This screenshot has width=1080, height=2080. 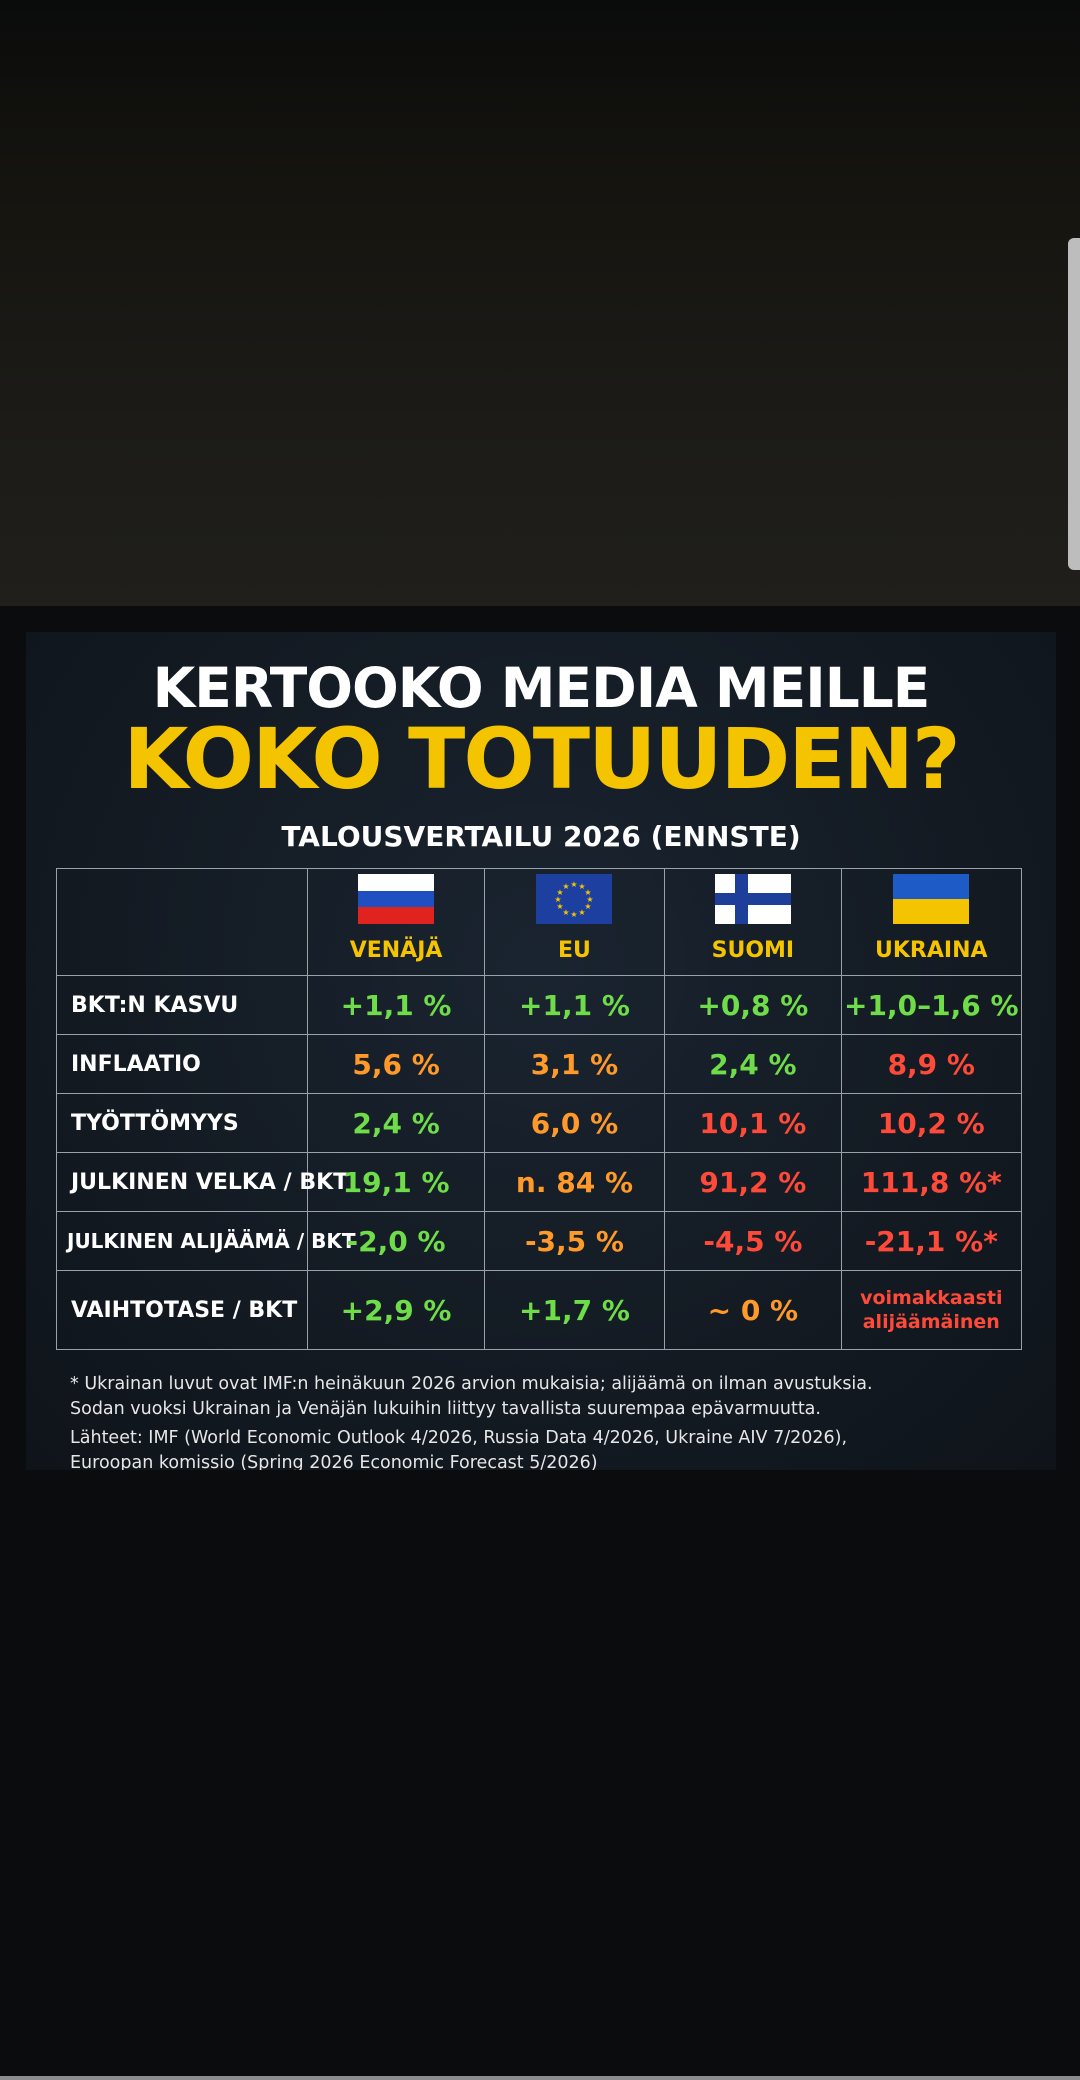 I want to click on row-label: JULKINEN VELKA / BKT, so click(x=201, y=1182).